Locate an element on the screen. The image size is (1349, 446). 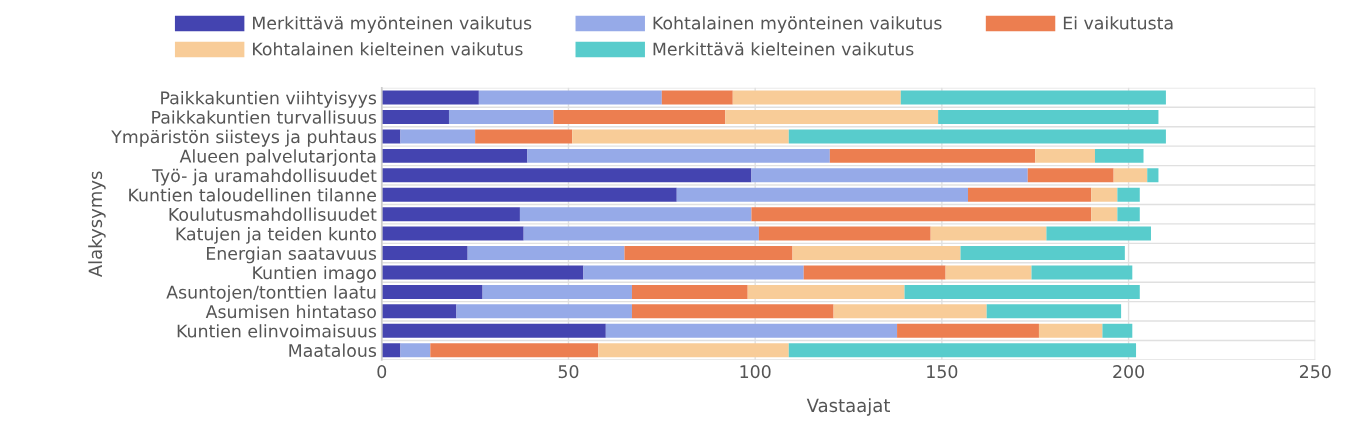
x-tick-label: 200 is located at coordinates (1128, 372).